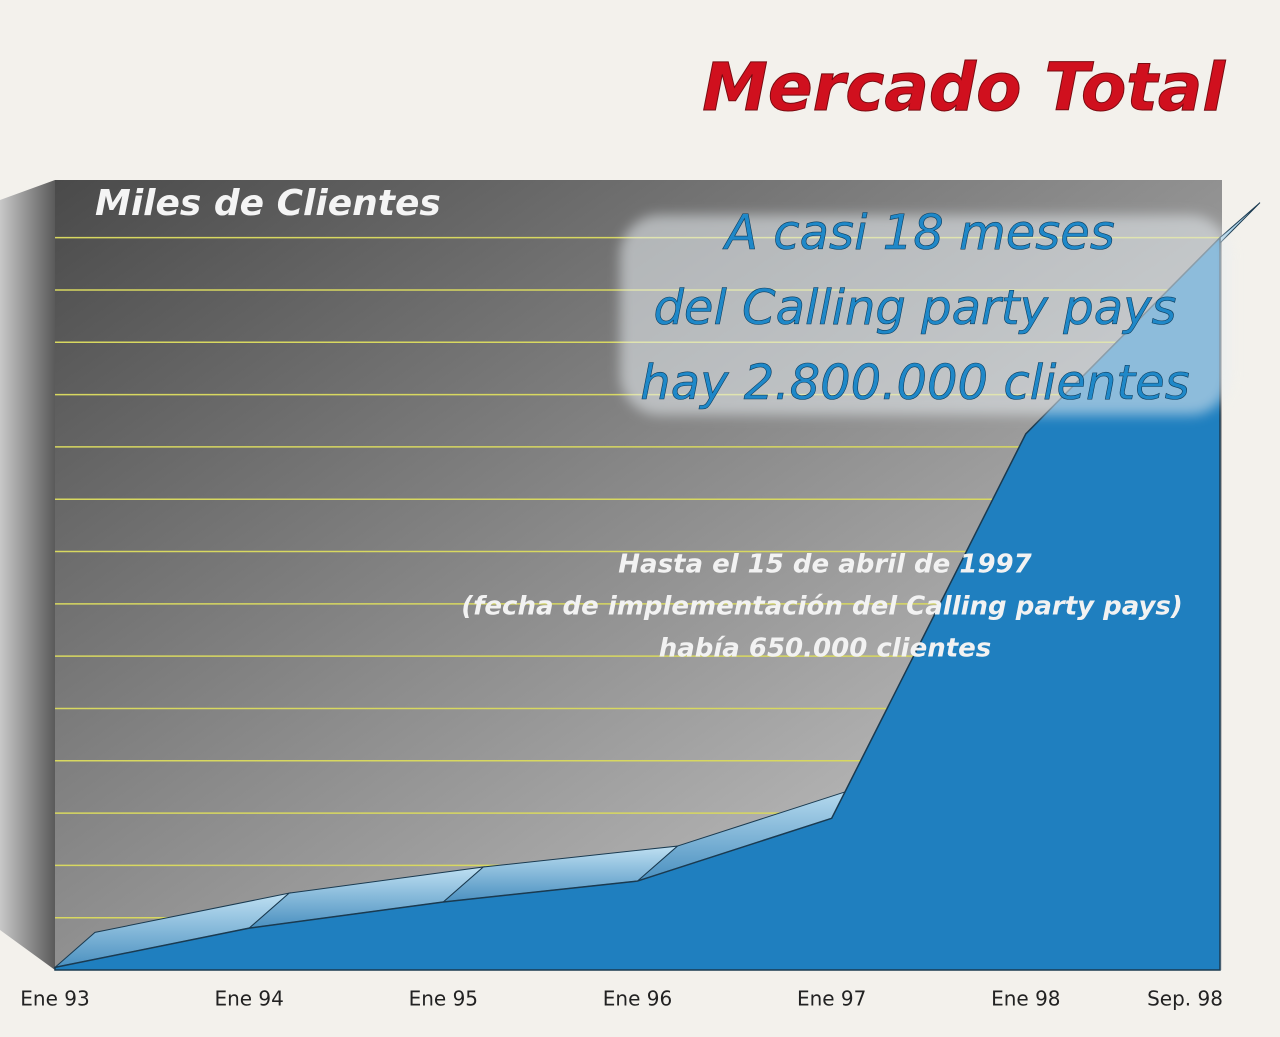  I want to click on x-tick-label: Ene 94, so click(248, 999).